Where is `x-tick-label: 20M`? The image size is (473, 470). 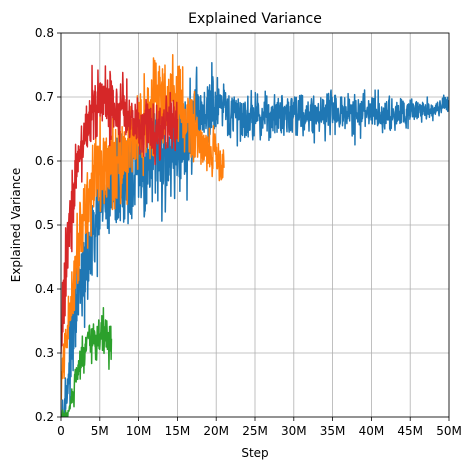
x-tick-label: 20M is located at coordinates (216, 431).